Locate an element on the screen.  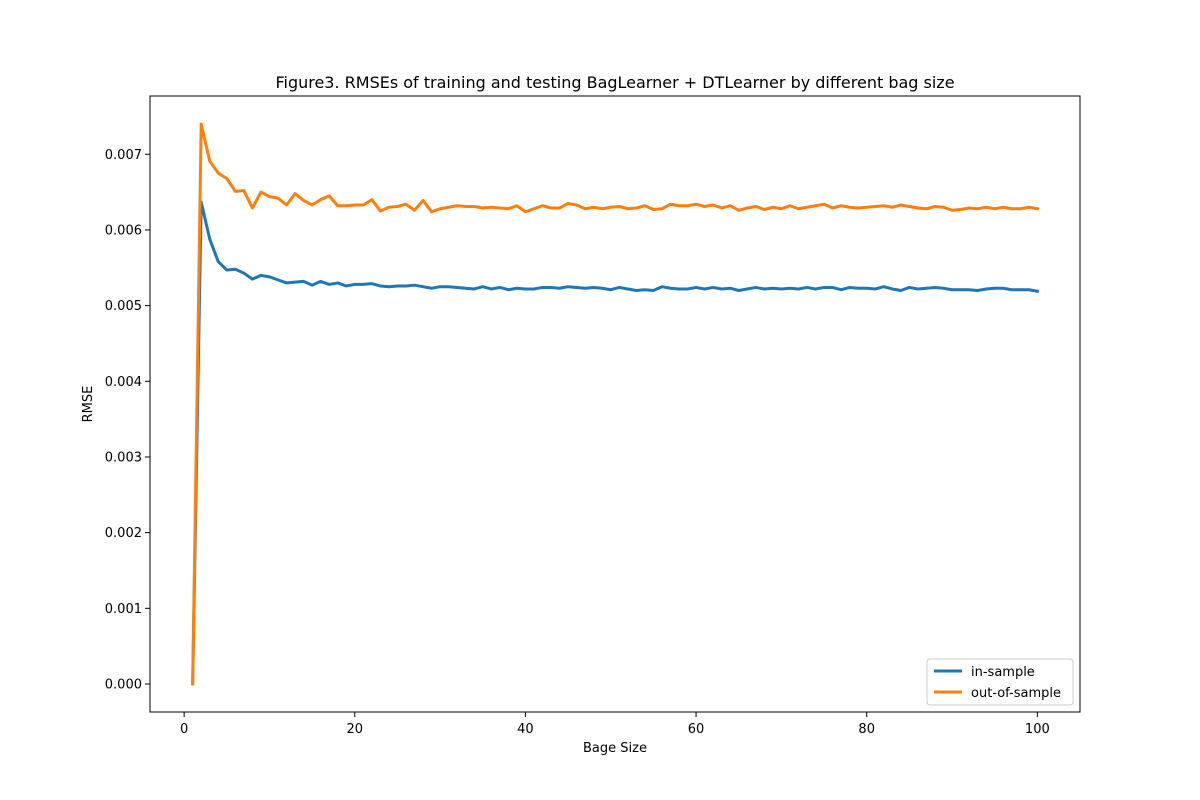
y-tick-label: 0.004 is located at coordinates (123, 382).